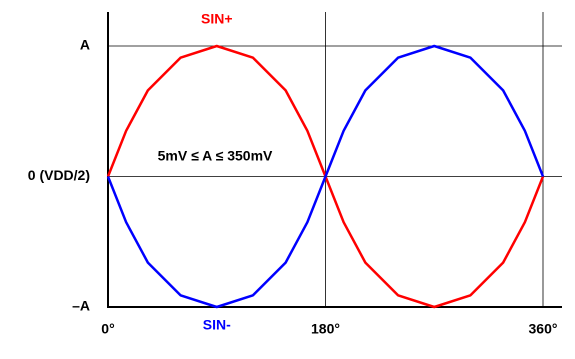 This screenshot has width=575, height=359. What do you see at coordinates (215, 156) in the screenshot?
I see `annotation: 5mV ≤ A ≤ 350mV` at bounding box center [215, 156].